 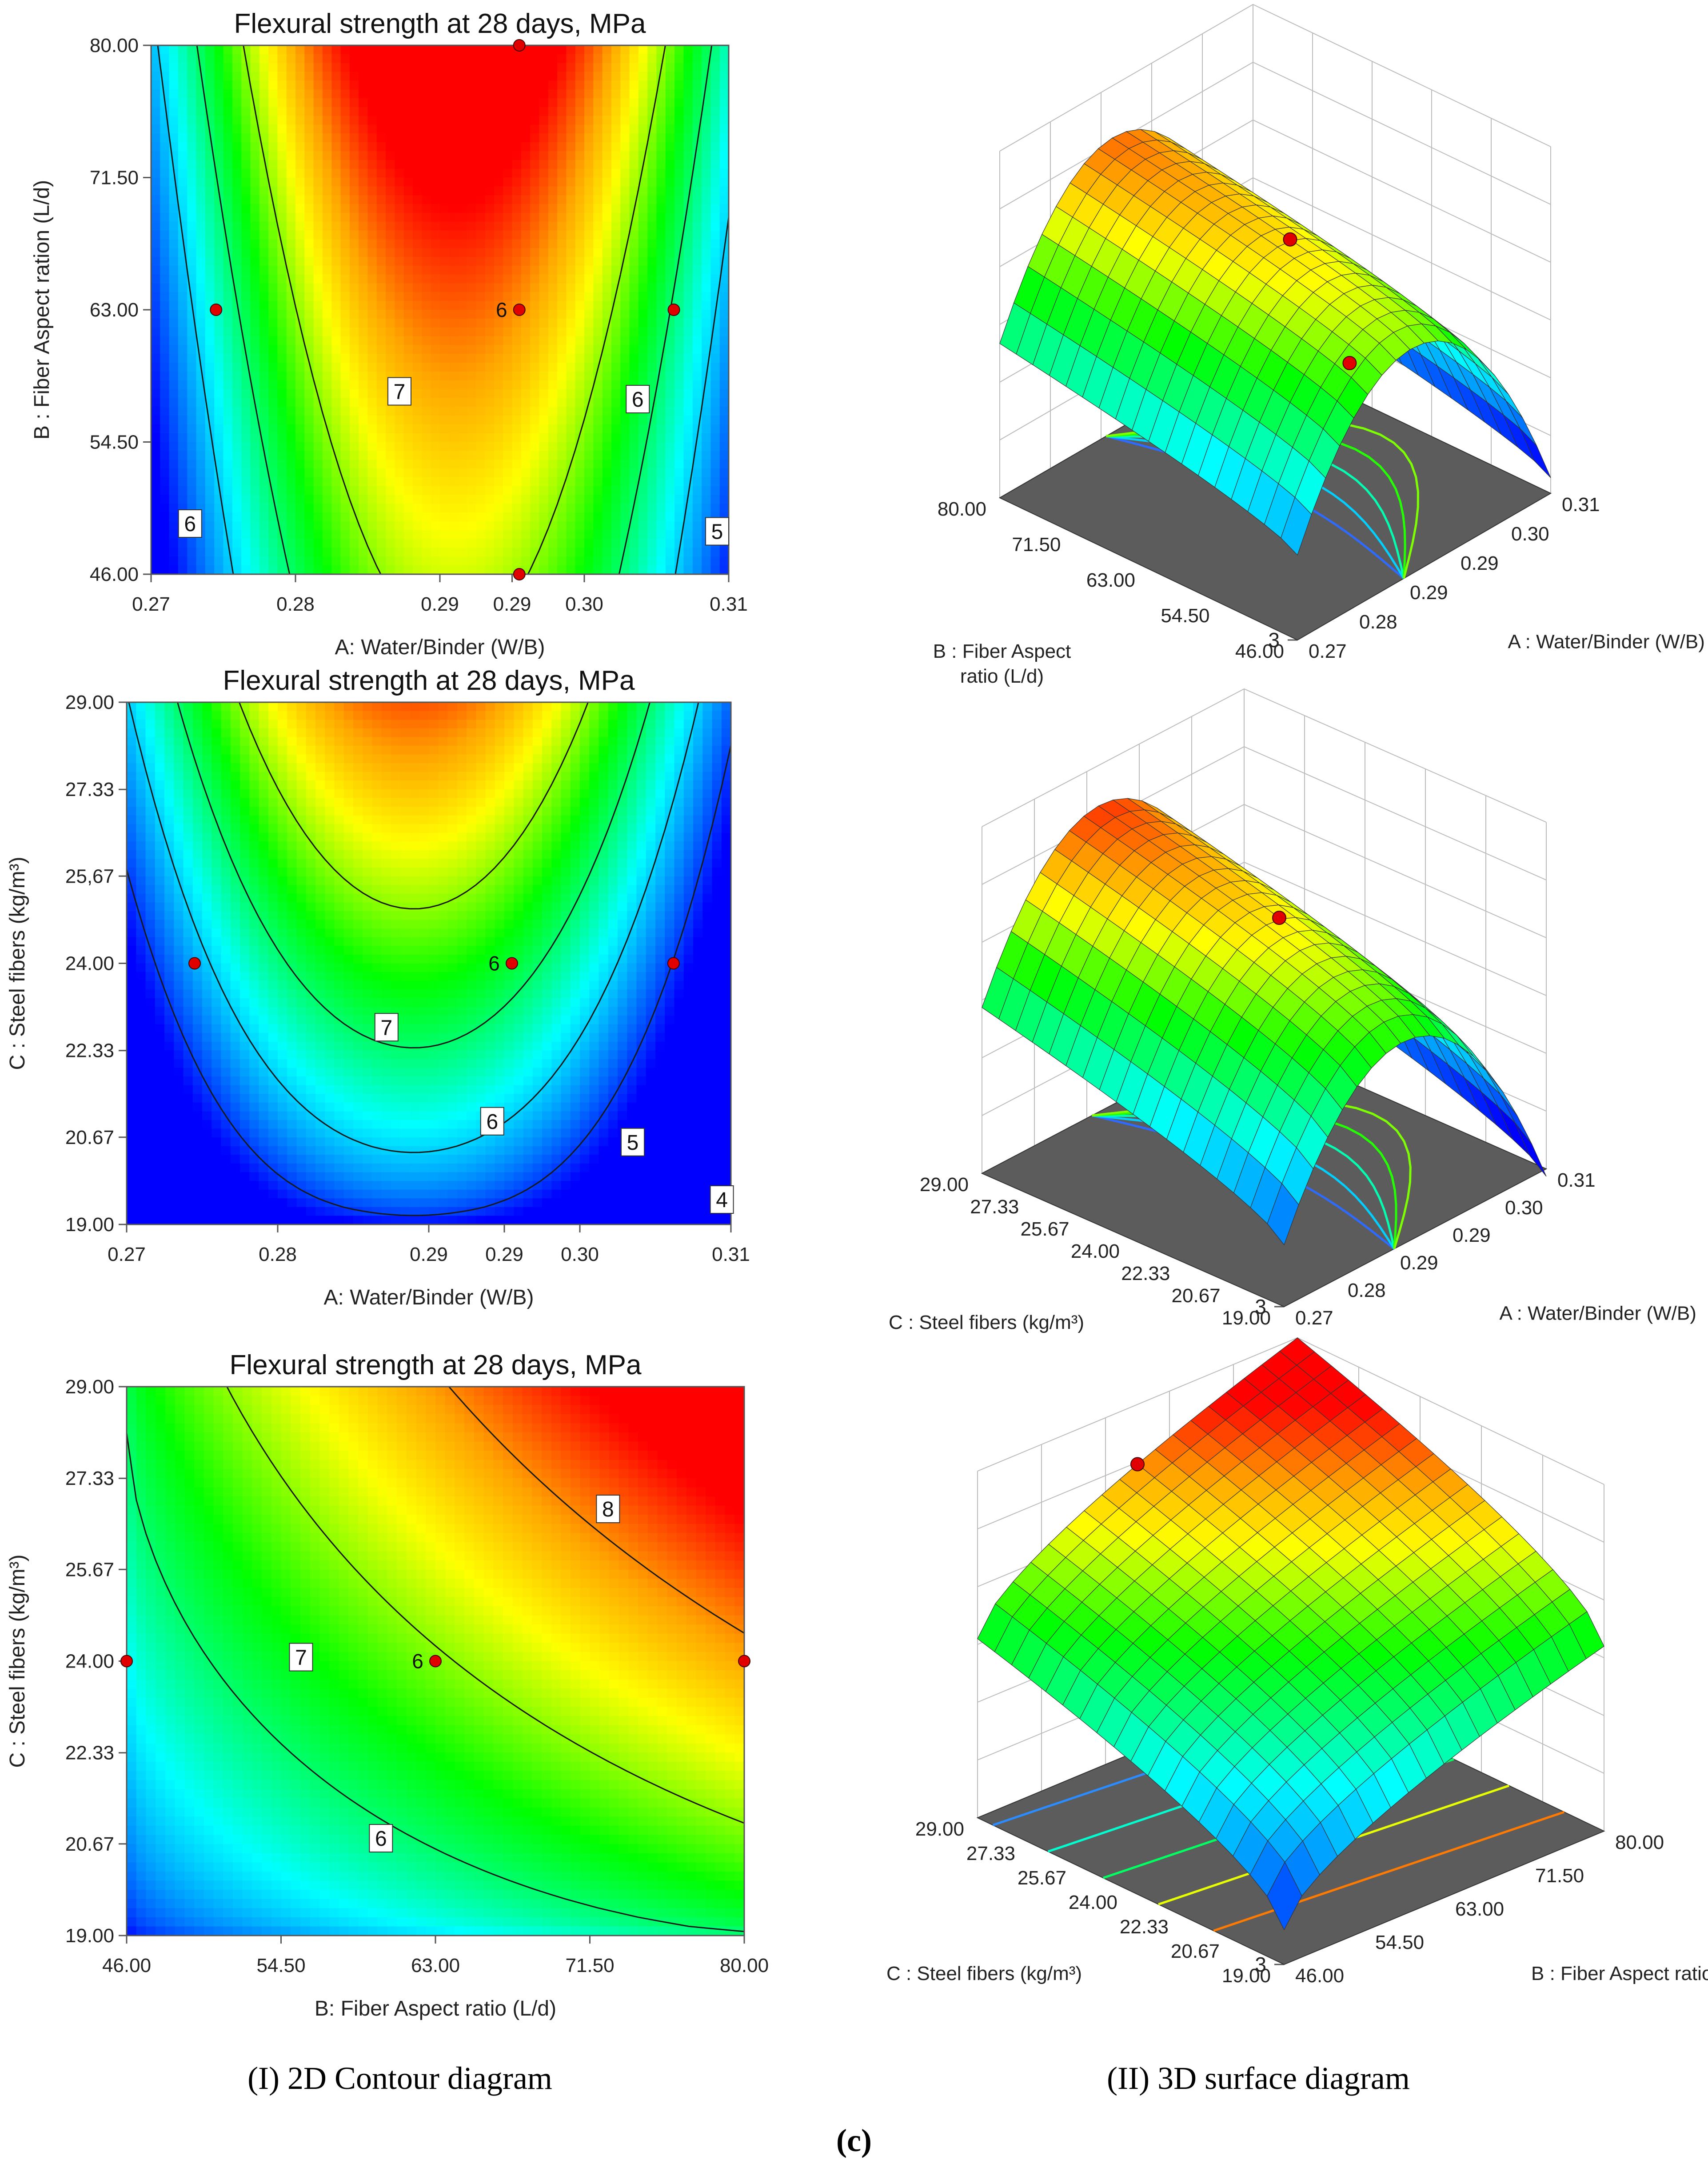 I want to click on x-tick-label: 0.27, so click(x=151, y=604).